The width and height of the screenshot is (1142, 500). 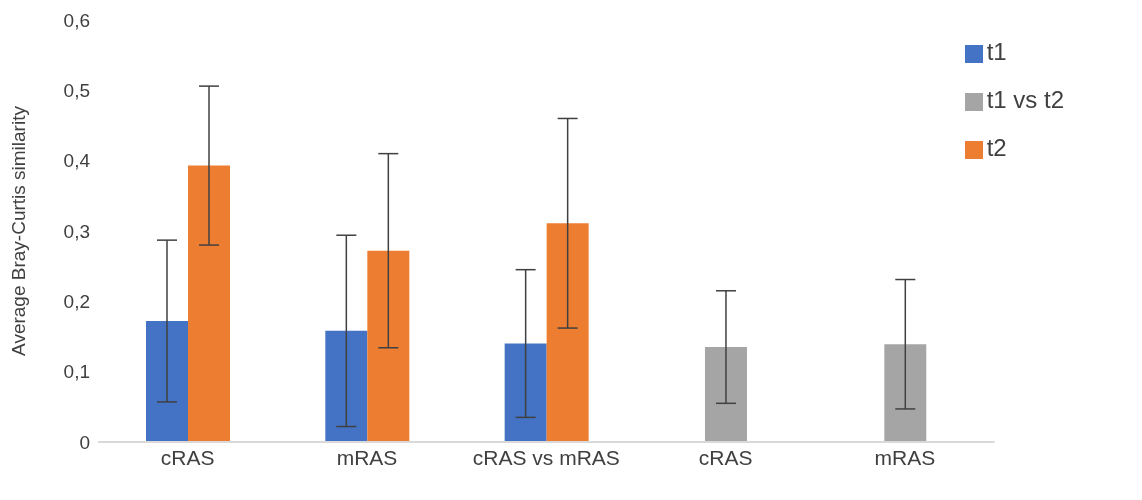 What do you see at coordinates (76, 372) in the screenshot?
I see `y-tick-label: 0,1` at bounding box center [76, 372].